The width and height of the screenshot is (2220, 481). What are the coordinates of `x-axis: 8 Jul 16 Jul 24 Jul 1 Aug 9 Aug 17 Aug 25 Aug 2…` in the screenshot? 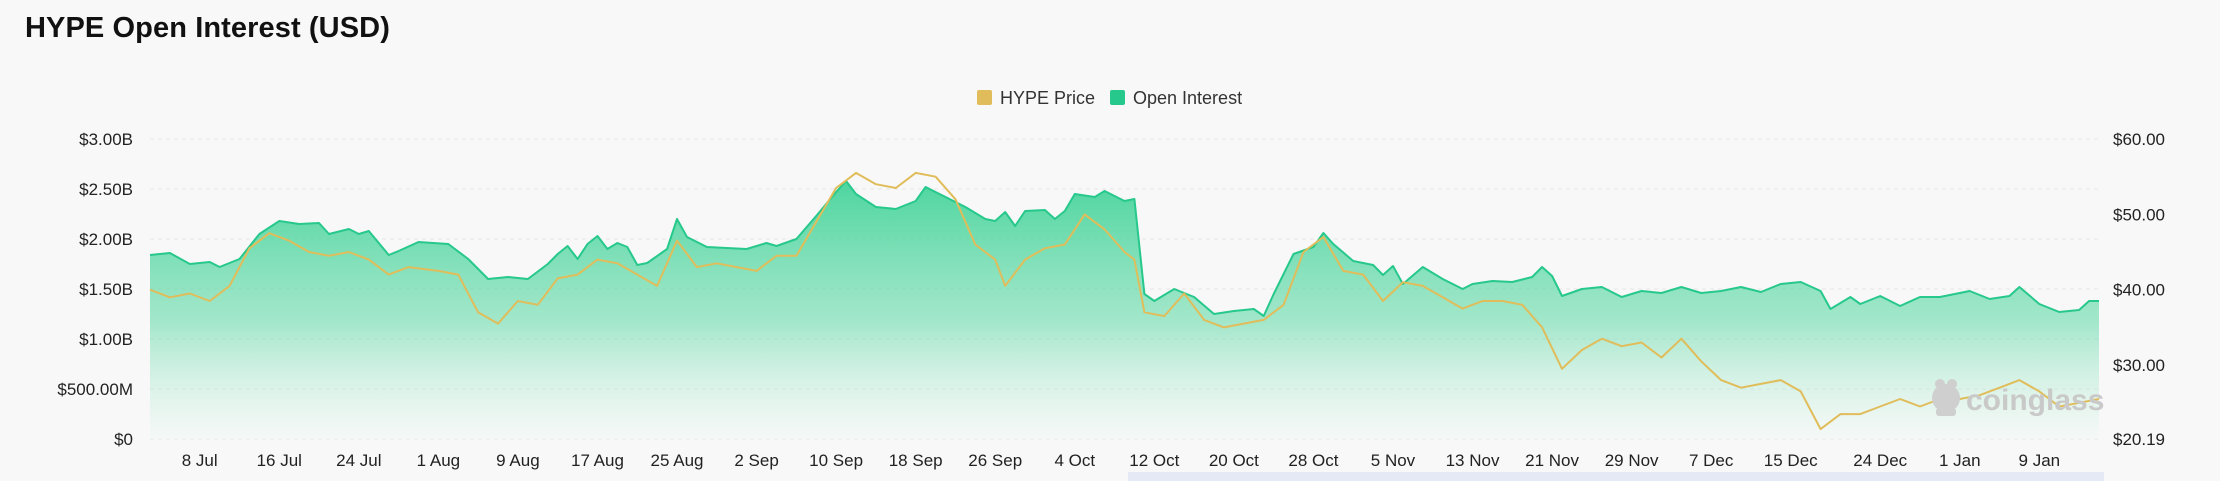 It's located at (1121, 460).